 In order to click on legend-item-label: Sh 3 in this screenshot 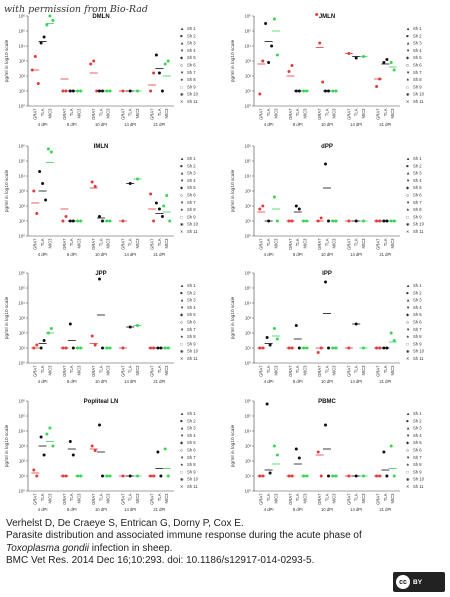, I will do `click(417, 43)`.